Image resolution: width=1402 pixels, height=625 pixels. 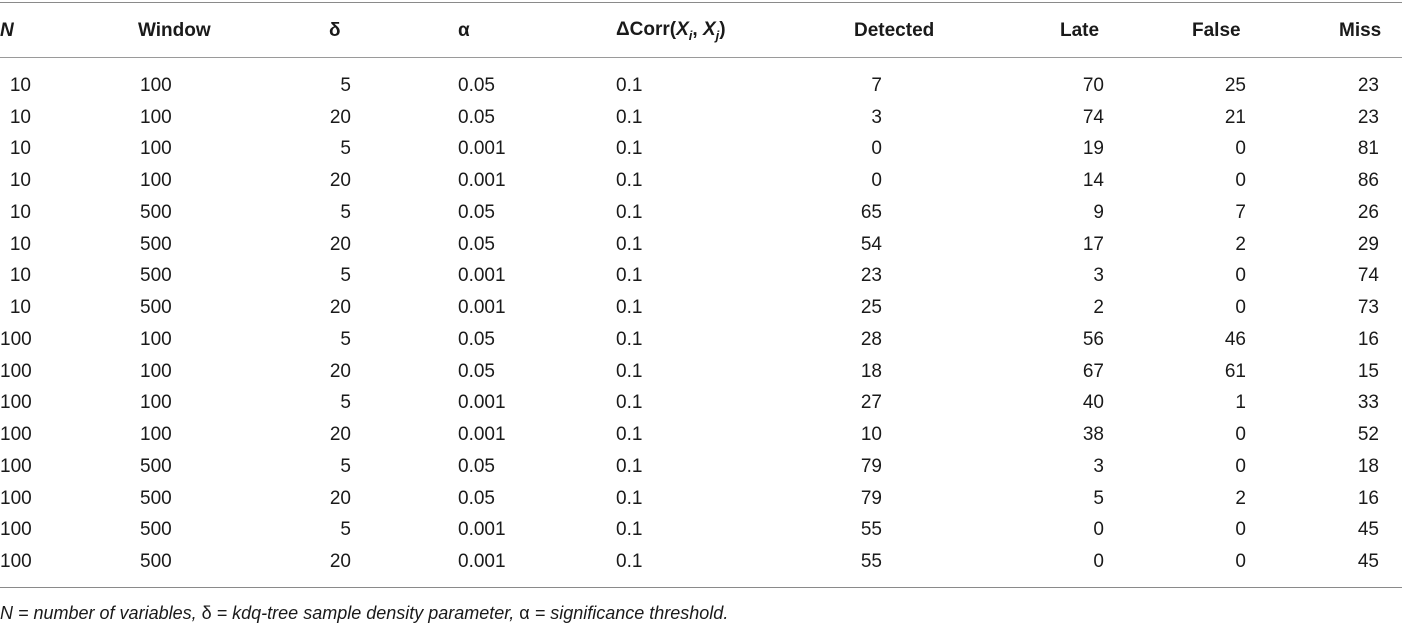 I want to click on table-row: 100 100 5 0.05 0.1 28 56 46 16, so click(x=701, y=340).